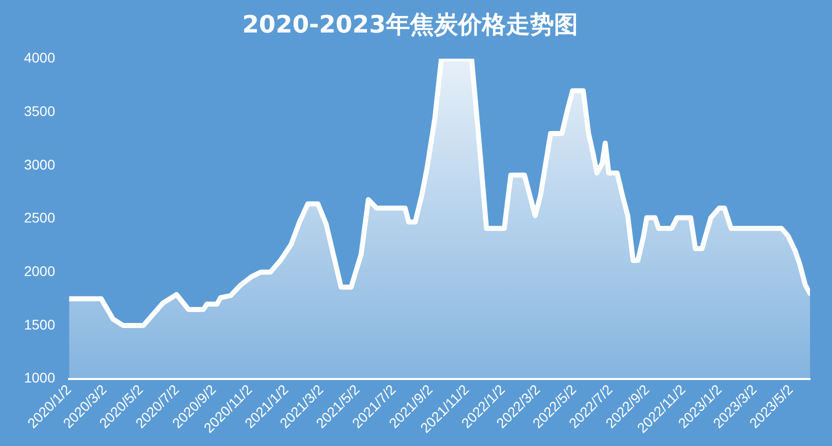 The width and height of the screenshot is (832, 446). I want to click on y-tick-label: 1500, so click(40, 324).